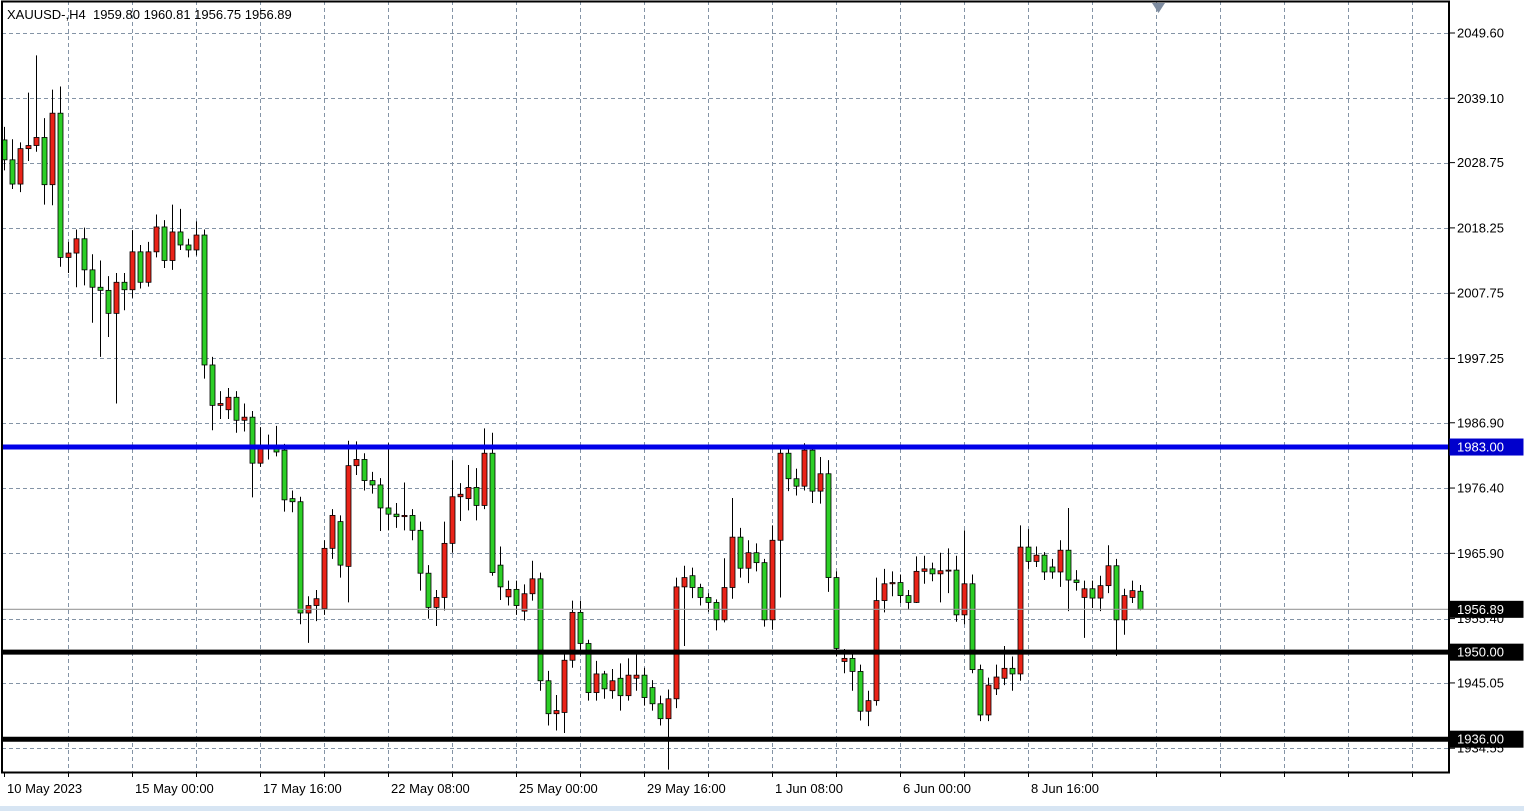 The image size is (1524, 811). What do you see at coordinates (1065, 788) in the screenshot?
I see `x-axis-tick-label: 8 Jun 16:00` at bounding box center [1065, 788].